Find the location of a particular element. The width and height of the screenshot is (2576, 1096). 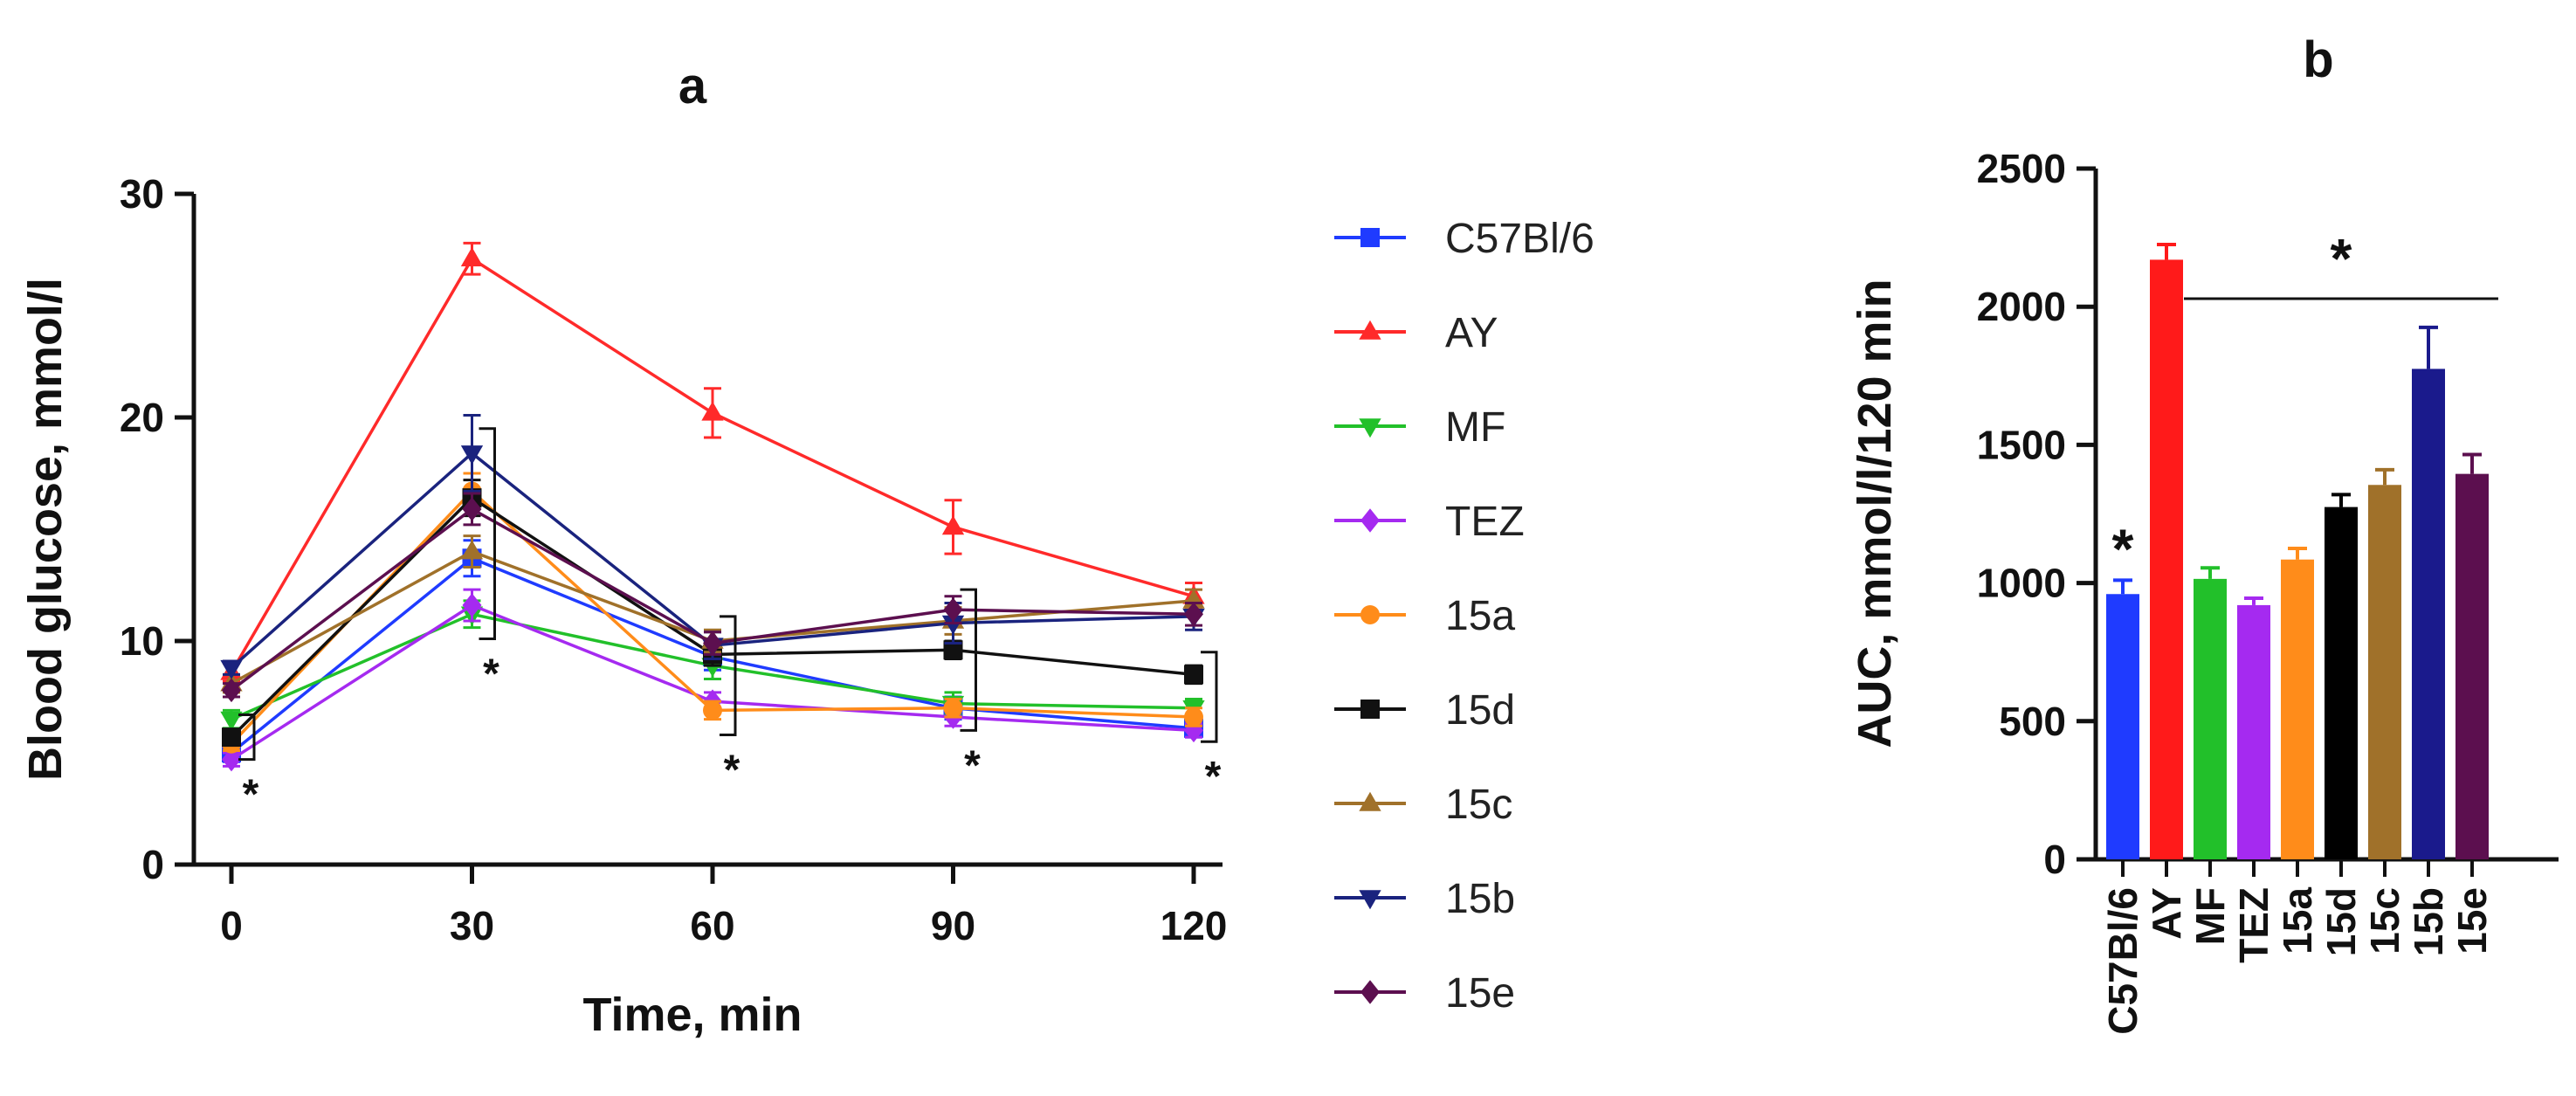

panel-a-title: a is located at coordinates (692, 86).